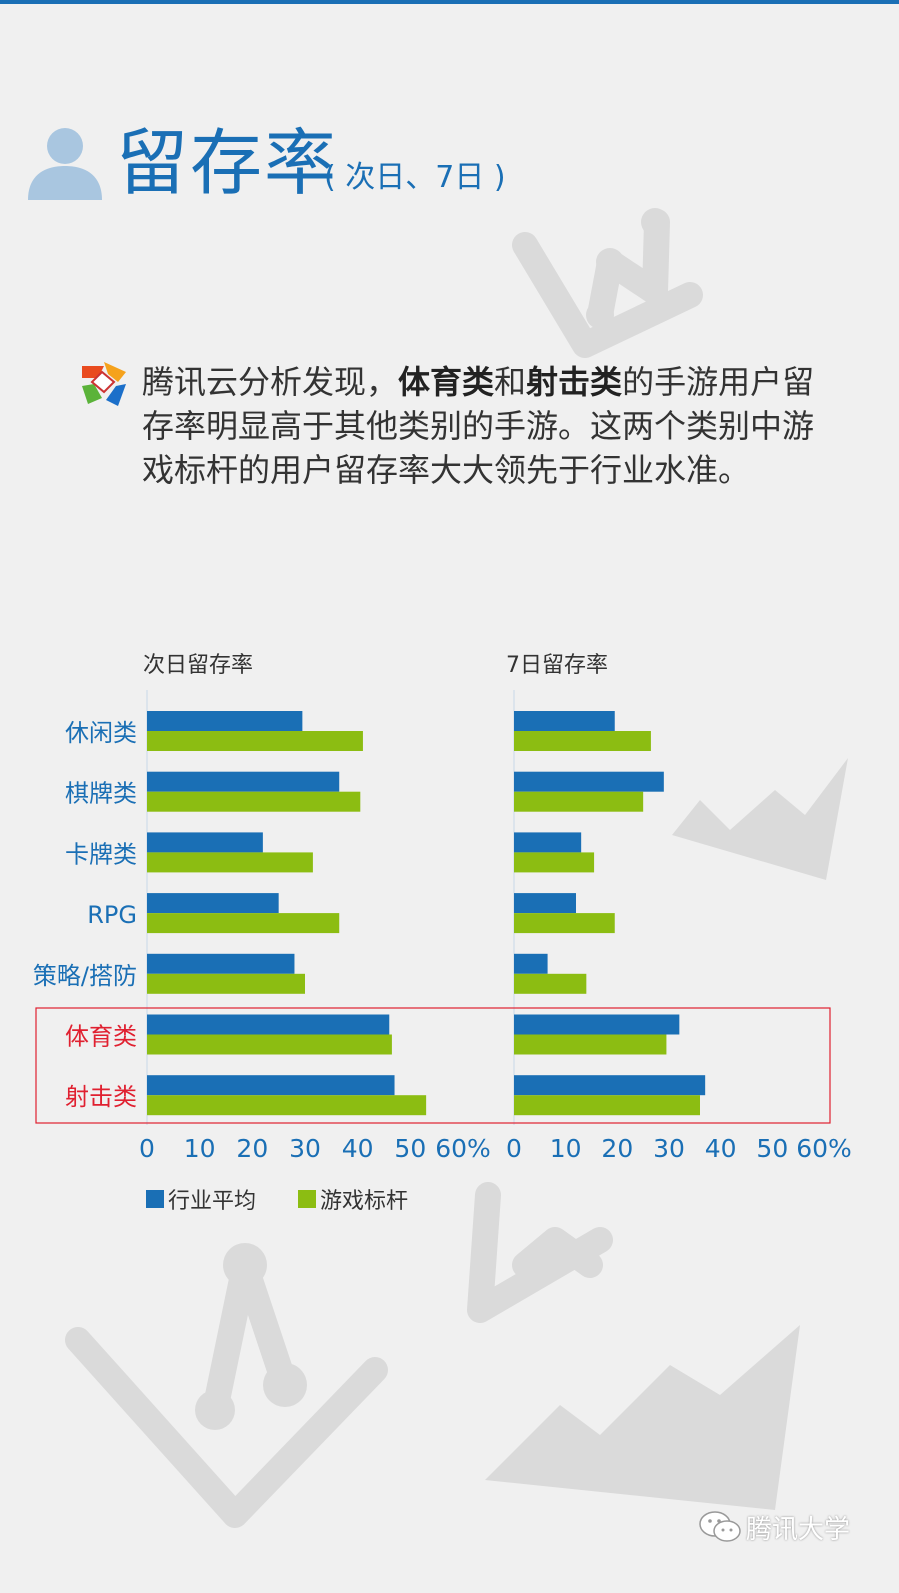 This screenshot has height=1593, width=899. Describe the element at coordinates (212, 1201) in the screenshot. I see `legend-label-0: 行业平均` at that location.